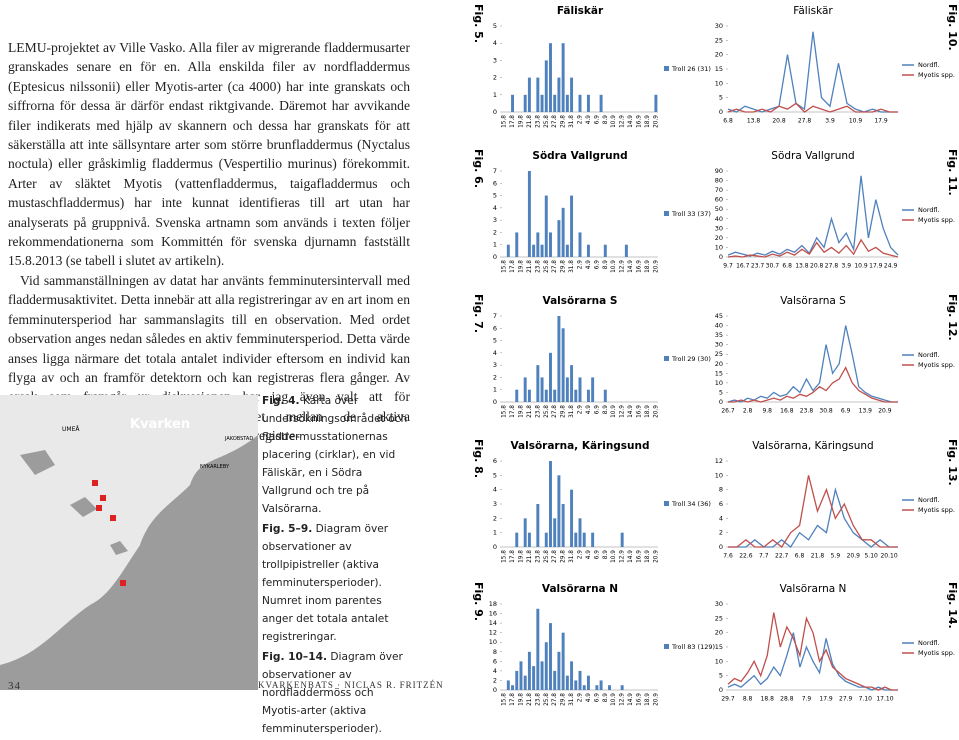 Image resolution: width=959 pixels, height=740 pixels. I want to click on legend-swatch, so click(666, 68).